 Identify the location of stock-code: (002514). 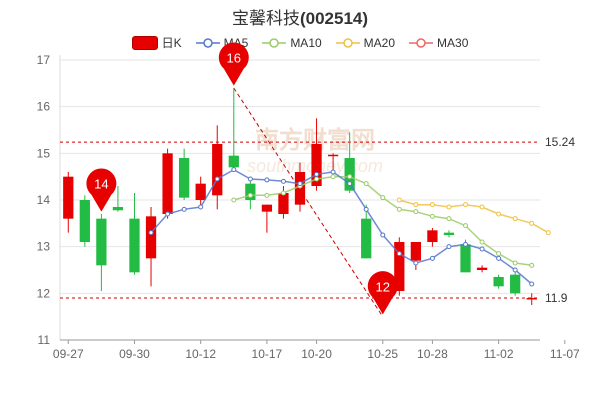
(334, 18).